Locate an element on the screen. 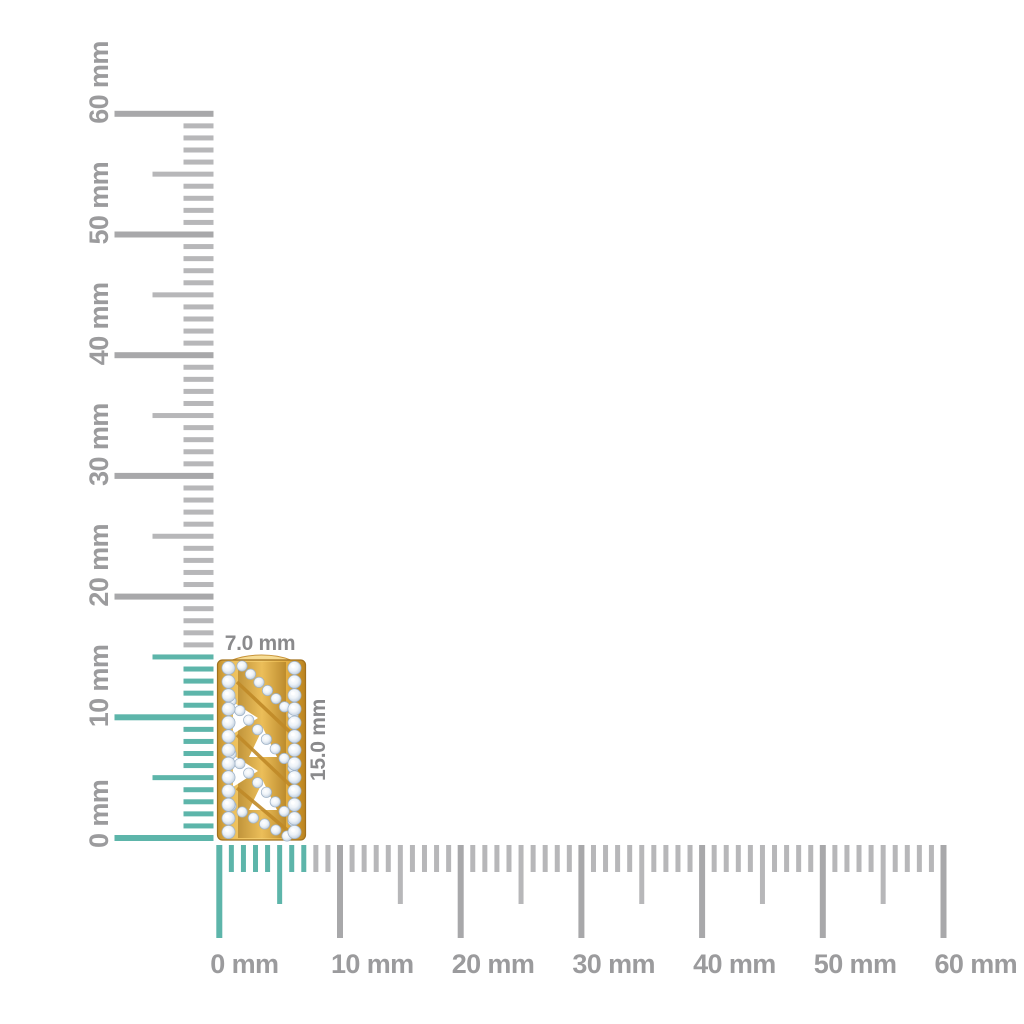 This screenshot has height=1024, width=1024. v-tick-22mm is located at coordinates (198, 572).